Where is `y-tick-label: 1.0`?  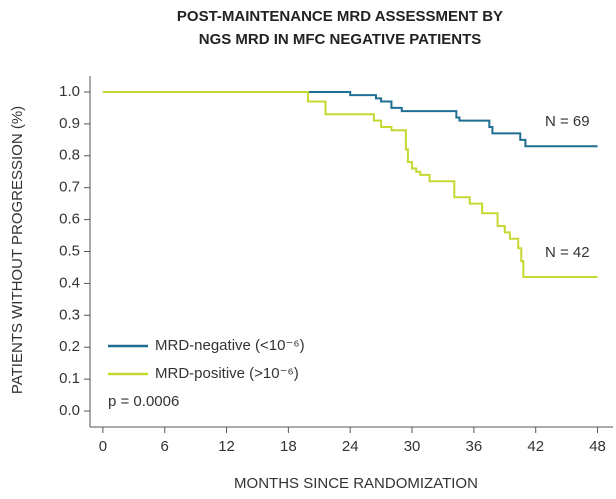
y-tick-label: 1.0 is located at coordinates (69, 91).